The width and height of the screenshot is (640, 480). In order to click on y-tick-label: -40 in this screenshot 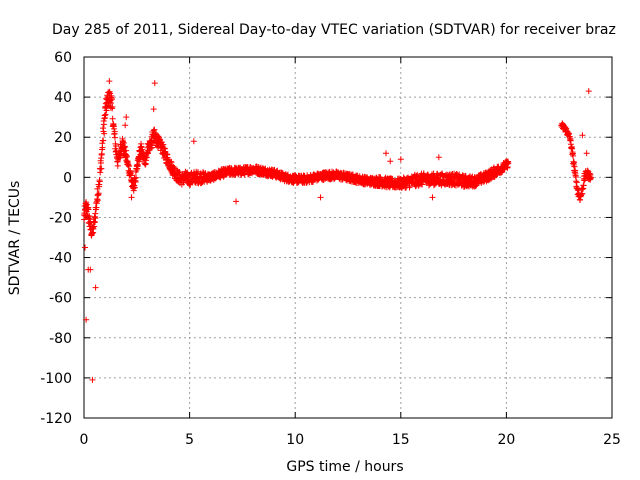, I will do `click(60, 259)`.